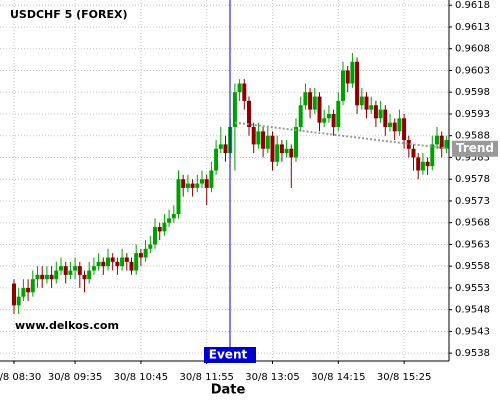 This screenshot has height=400, width=500. I want to click on event-label: Event, so click(228, 355).